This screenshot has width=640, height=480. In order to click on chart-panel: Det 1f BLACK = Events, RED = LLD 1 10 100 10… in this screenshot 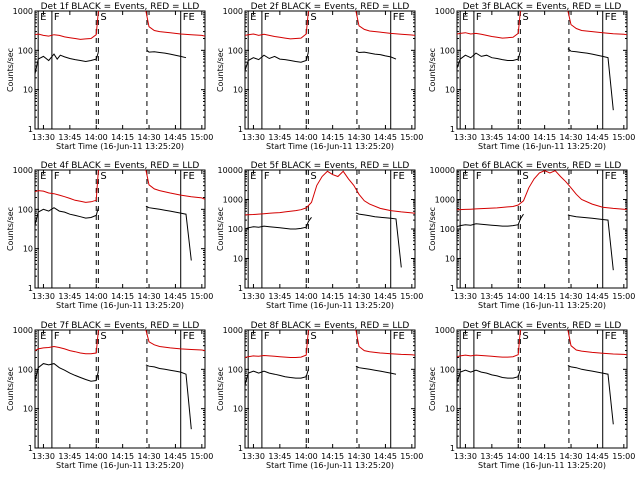, I will do `click(109, 76)`.